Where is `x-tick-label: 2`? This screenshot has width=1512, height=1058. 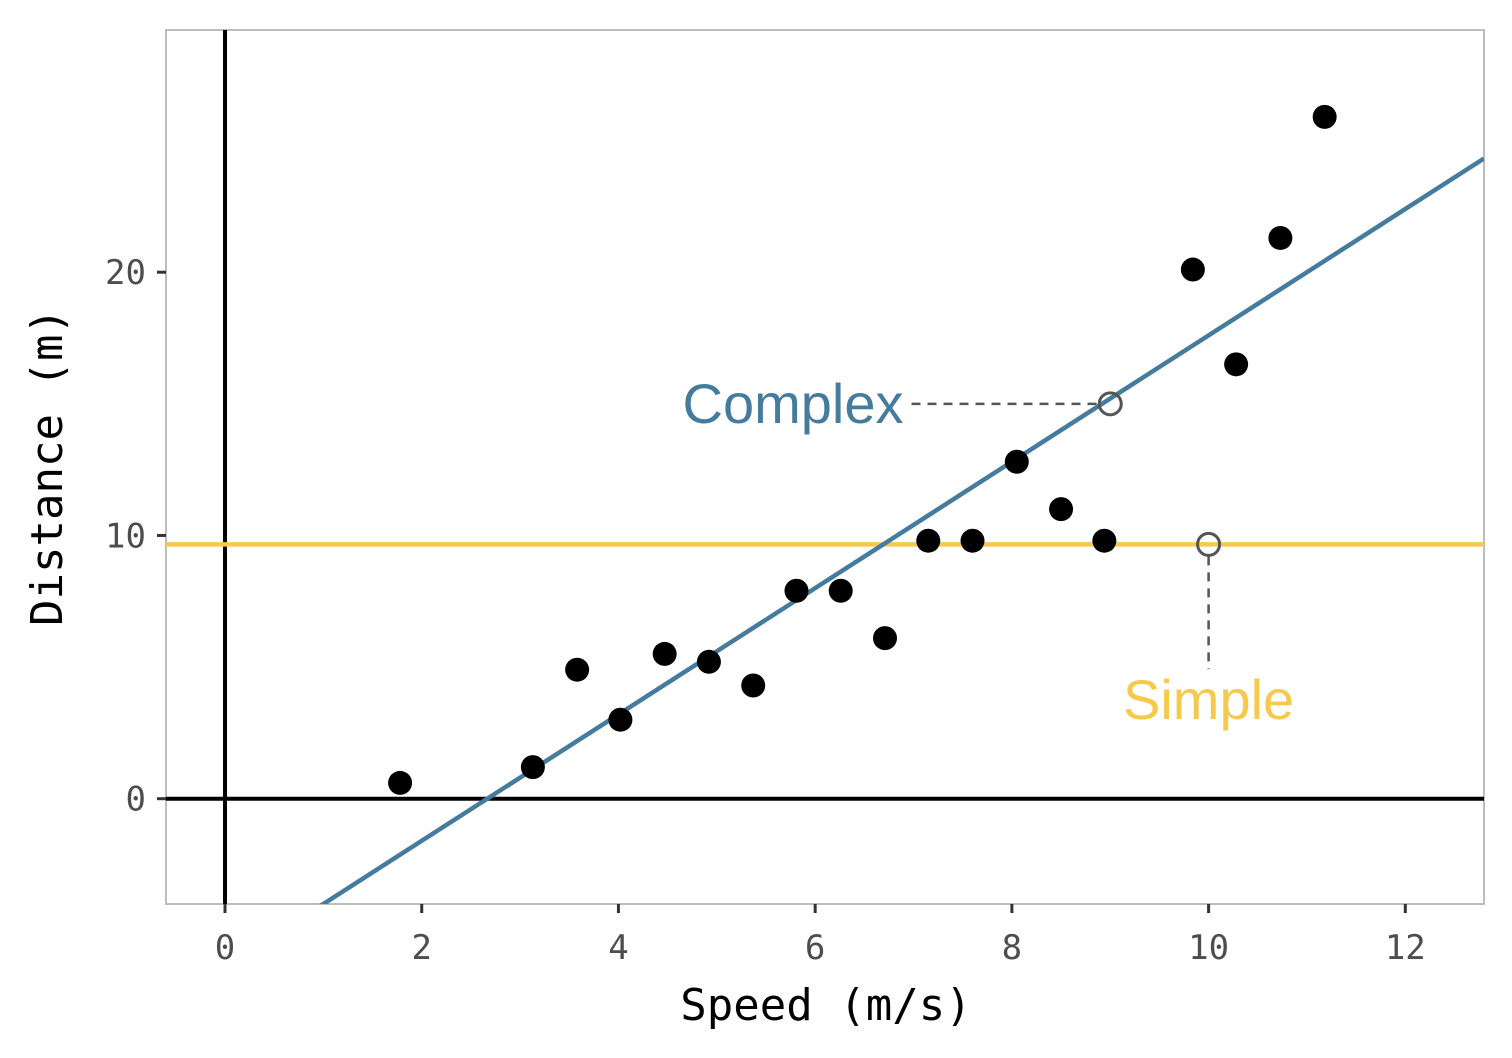 x-tick-label: 2 is located at coordinates (421, 948).